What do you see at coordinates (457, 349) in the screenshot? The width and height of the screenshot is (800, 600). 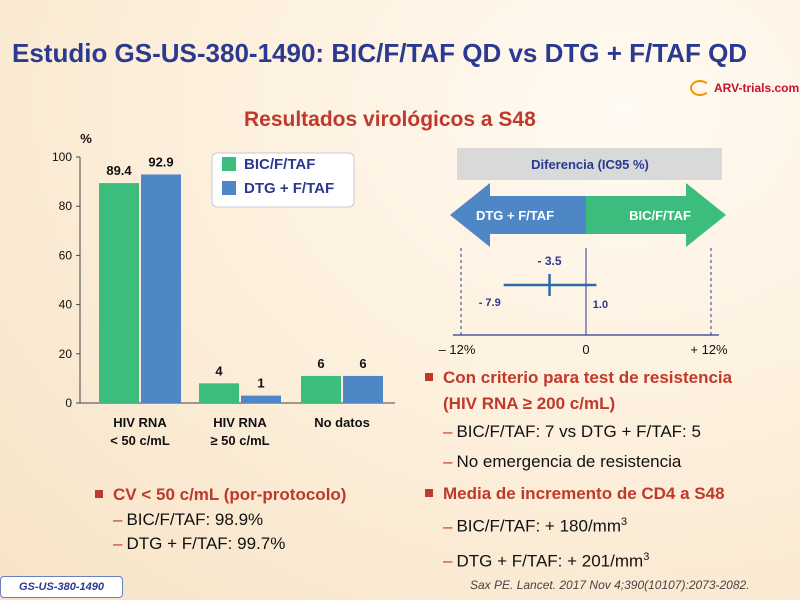 I see `forest-axis-label: – 12%` at bounding box center [457, 349].